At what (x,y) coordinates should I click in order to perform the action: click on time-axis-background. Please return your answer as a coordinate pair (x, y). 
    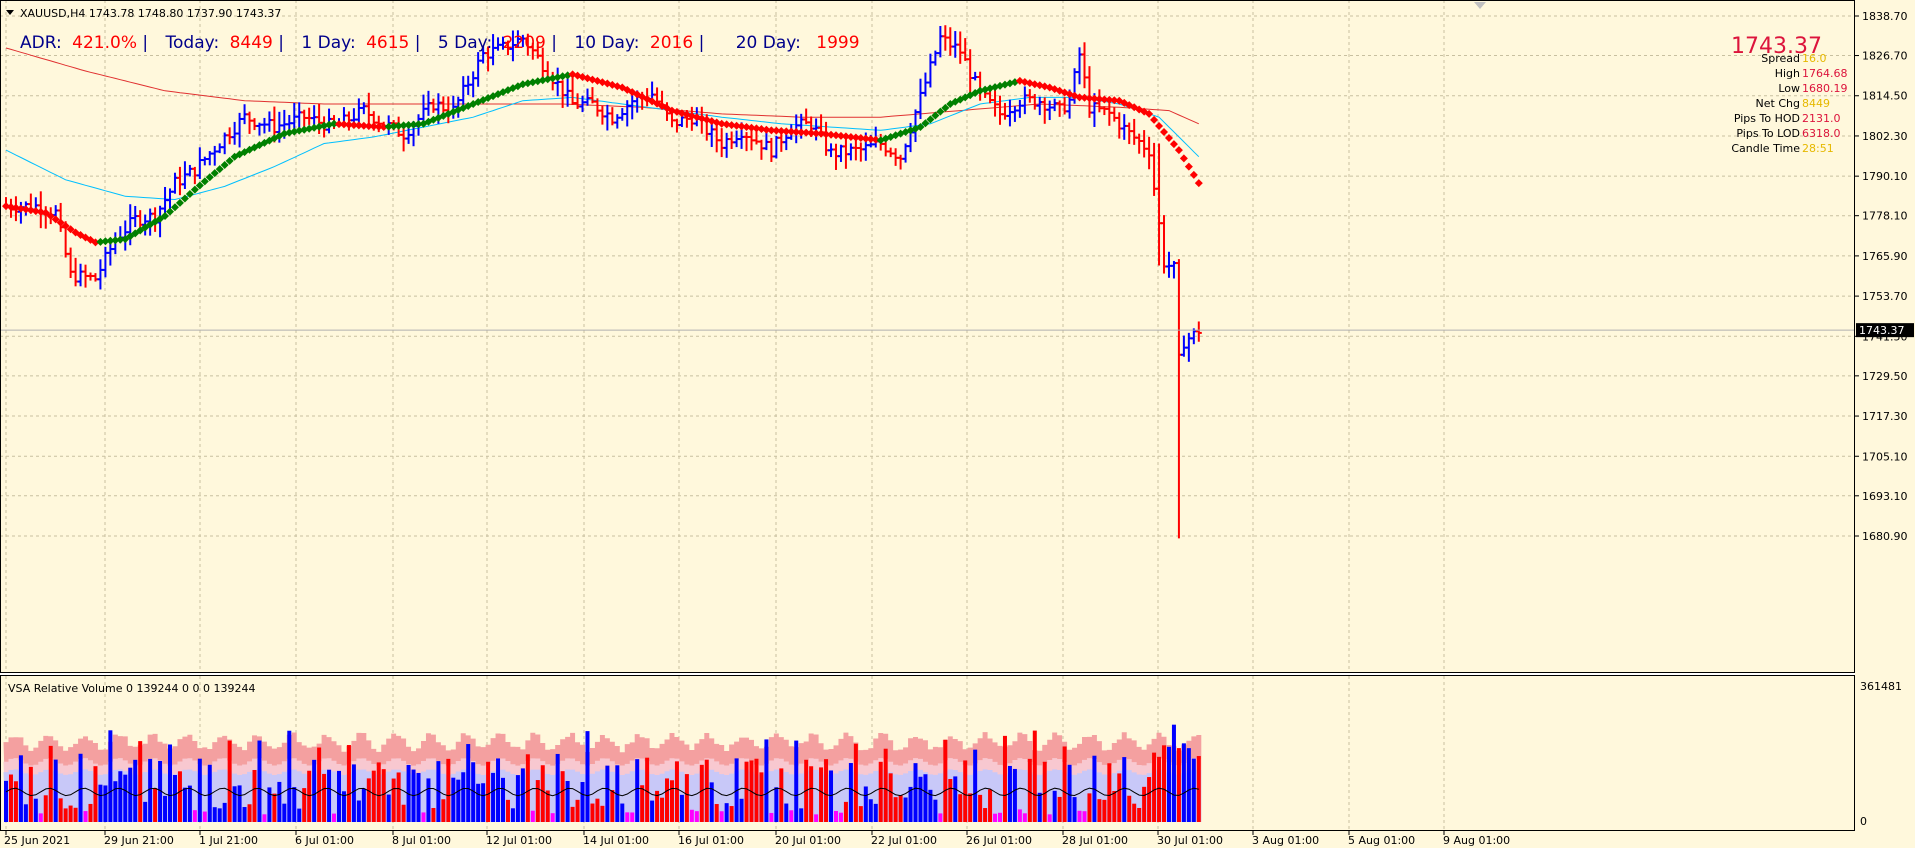
    Looking at the image, I should click on (957, 839).